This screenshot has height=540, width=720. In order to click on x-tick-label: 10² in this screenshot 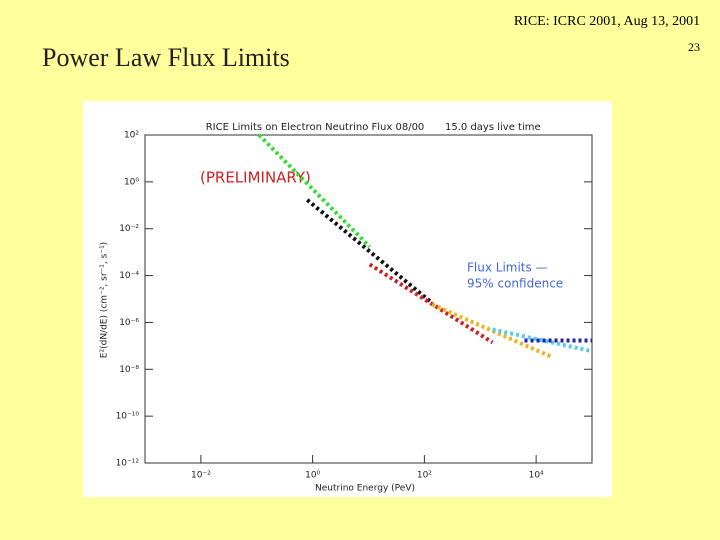, I will do `click(424, 476)`.